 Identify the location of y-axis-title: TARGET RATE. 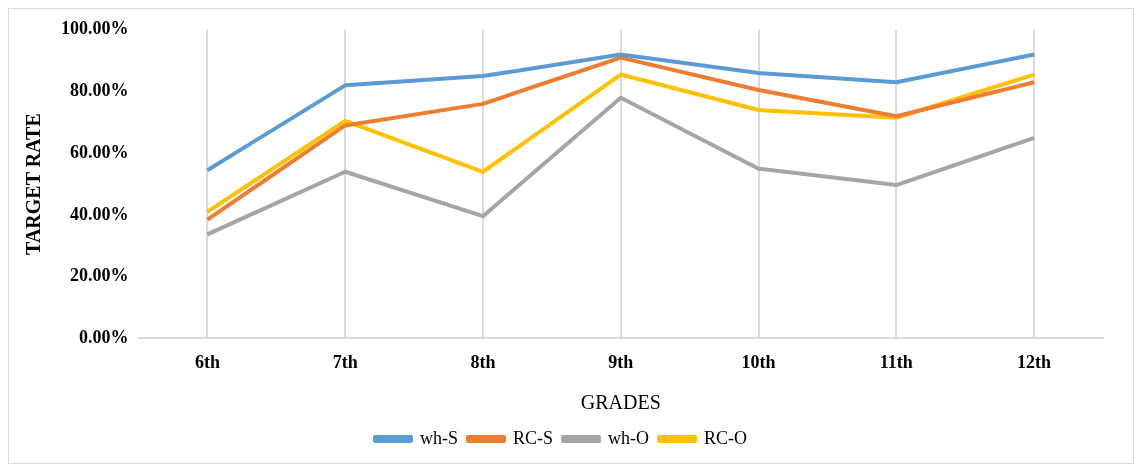
(33, 184).